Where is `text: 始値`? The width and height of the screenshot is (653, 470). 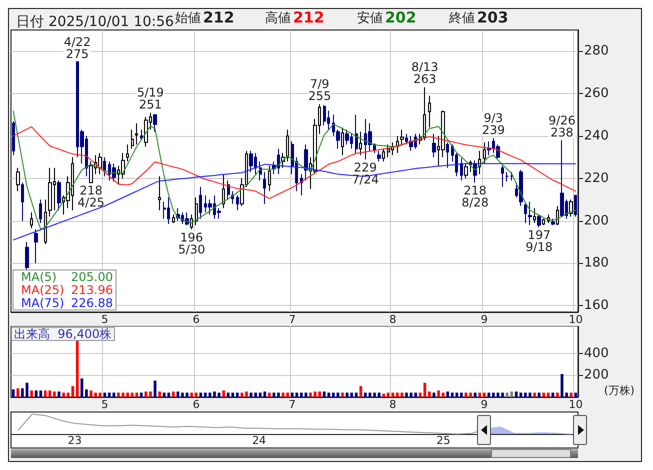 text: 始値 is located at coordinates (188, 18).